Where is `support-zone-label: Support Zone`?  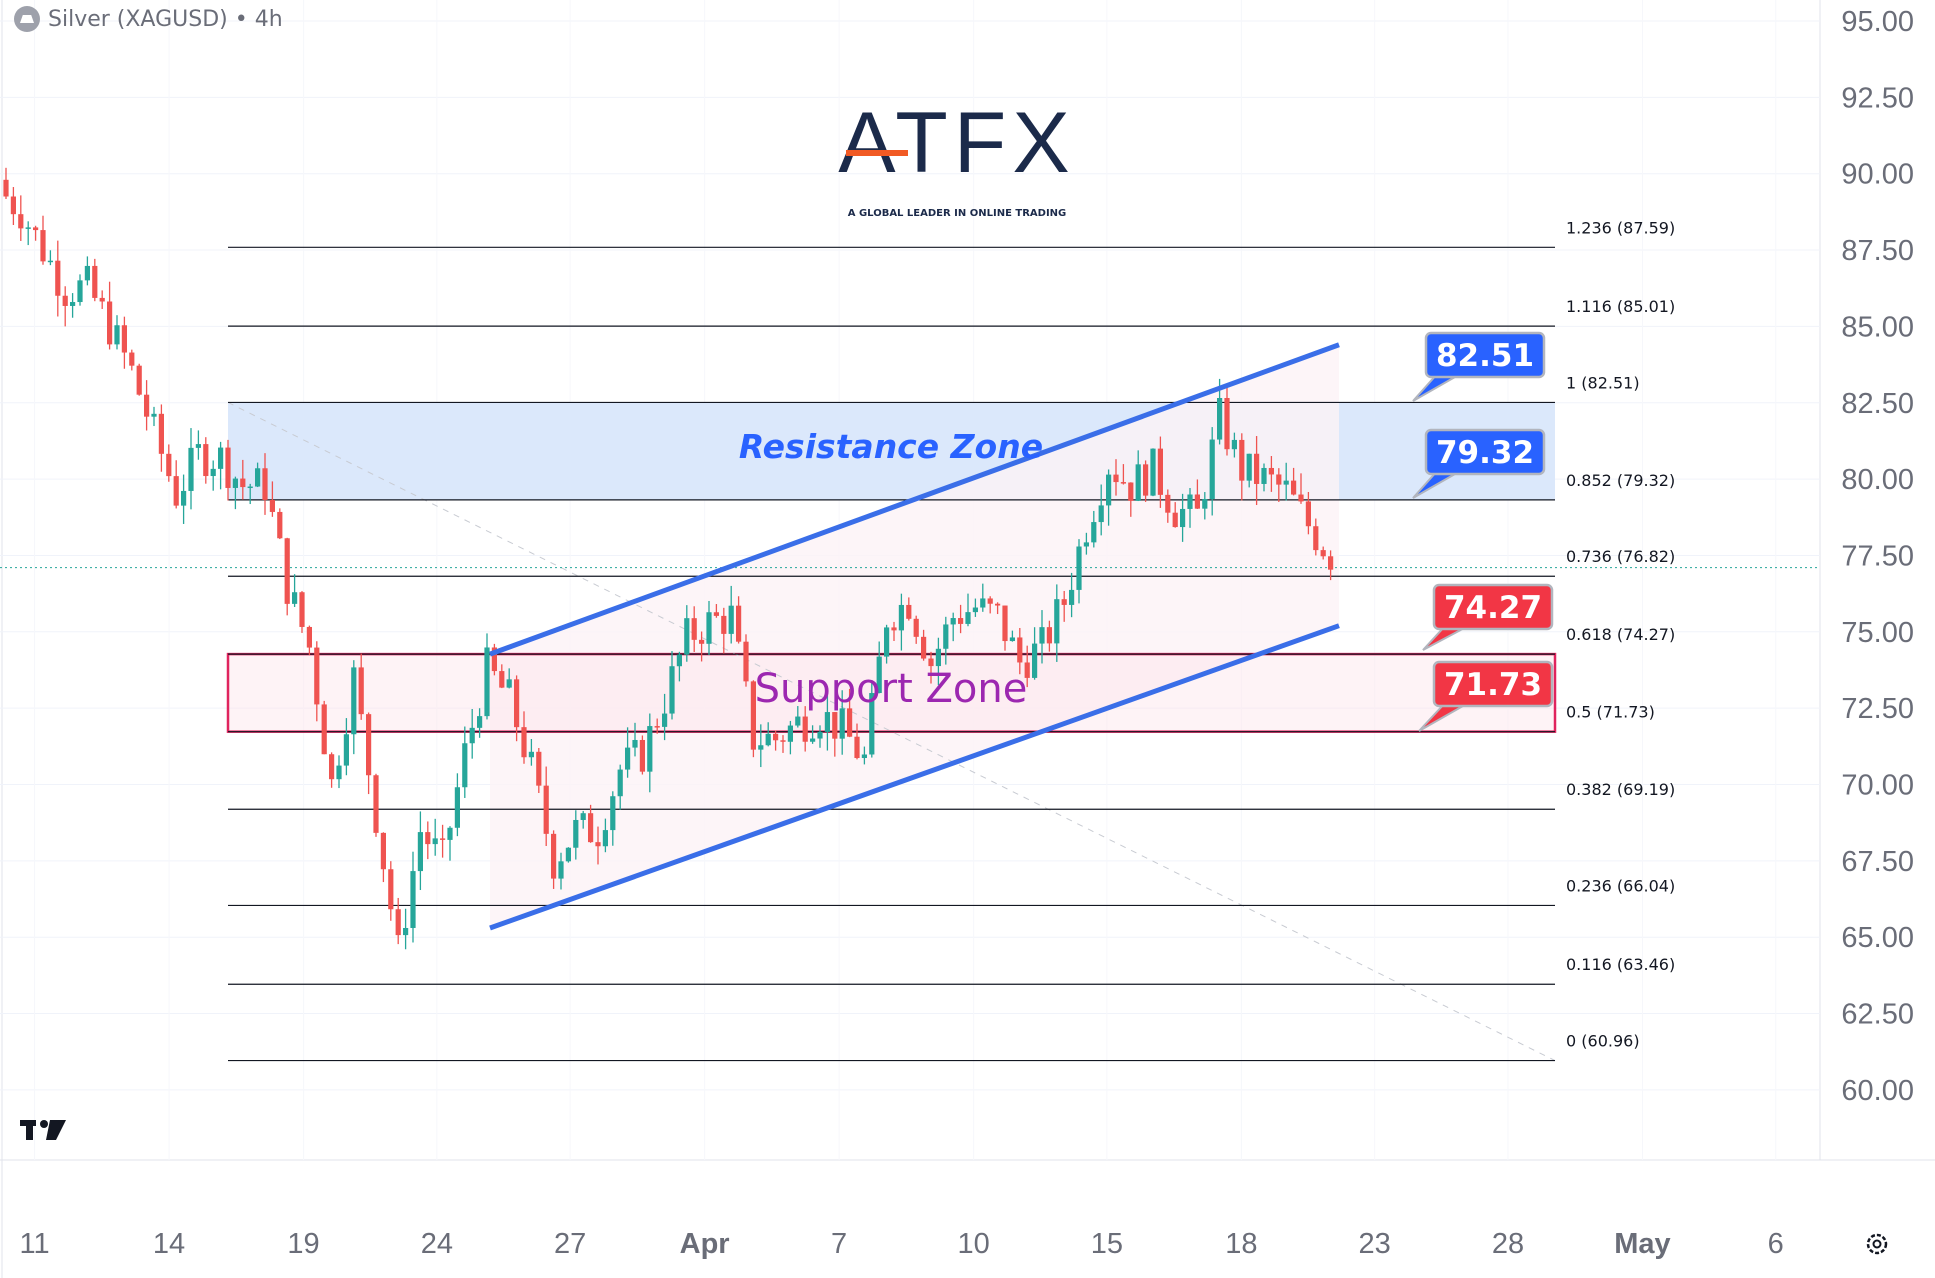 support-zone-label: Support Zone is located at coordinates (891, 689).